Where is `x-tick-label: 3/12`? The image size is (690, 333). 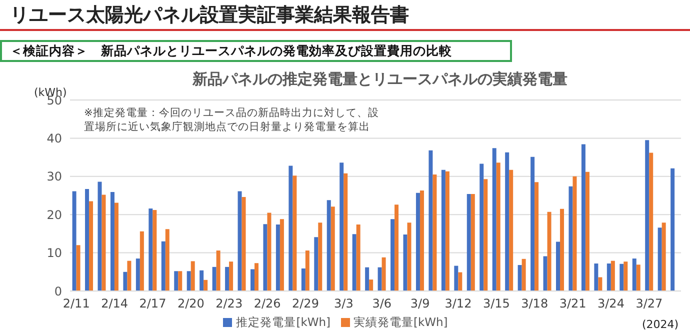
x-tick-label: 3/12 is located at coordinates (458, 303).